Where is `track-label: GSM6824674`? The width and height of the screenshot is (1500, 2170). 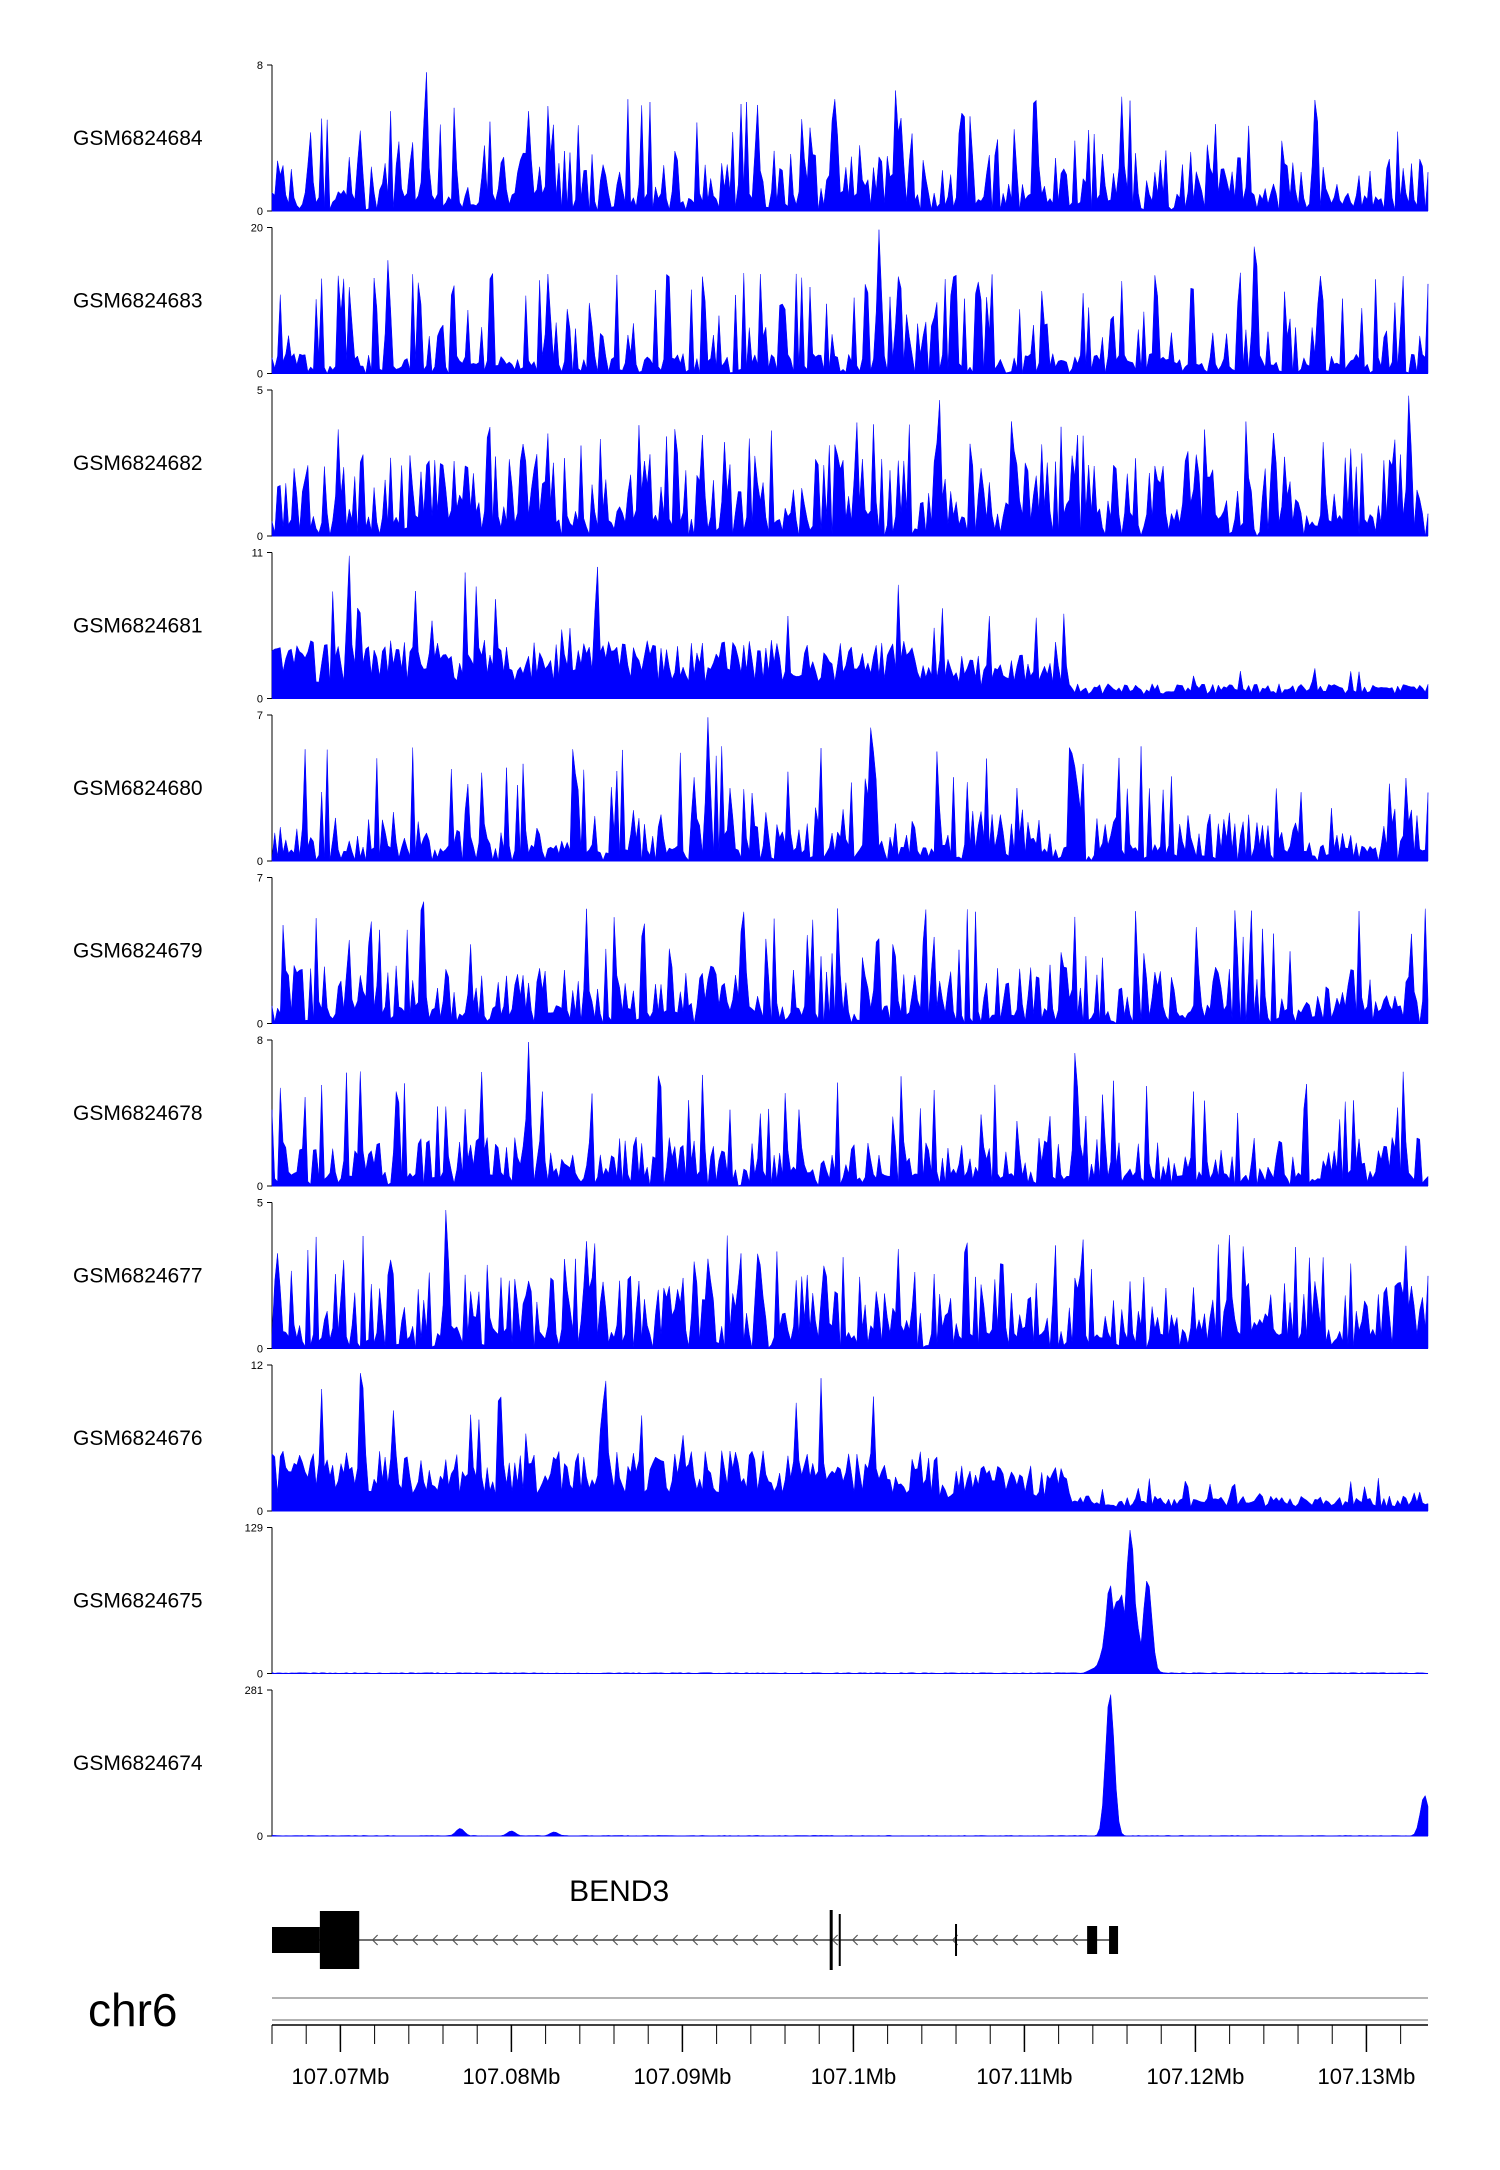
track-label: GSM6824674 is located at coordinates (138, 1763).